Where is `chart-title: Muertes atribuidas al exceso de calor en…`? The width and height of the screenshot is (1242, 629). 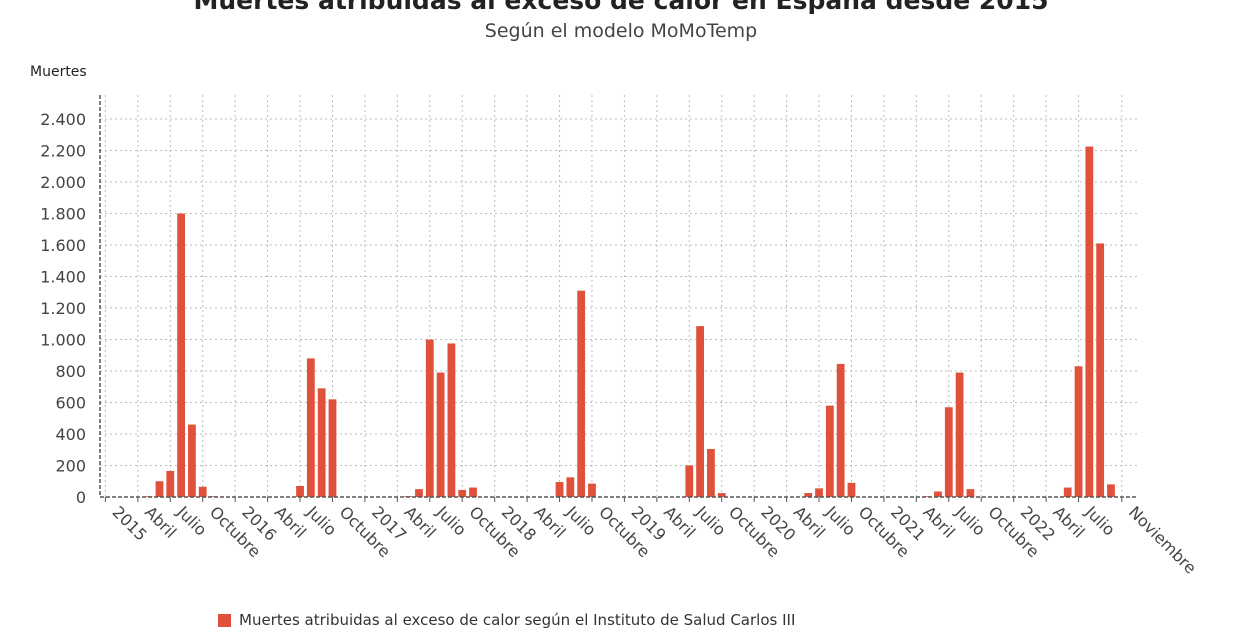
chart-title: Muertes atribuidas al exceso de calor en… is located at coordinates (621, 7).